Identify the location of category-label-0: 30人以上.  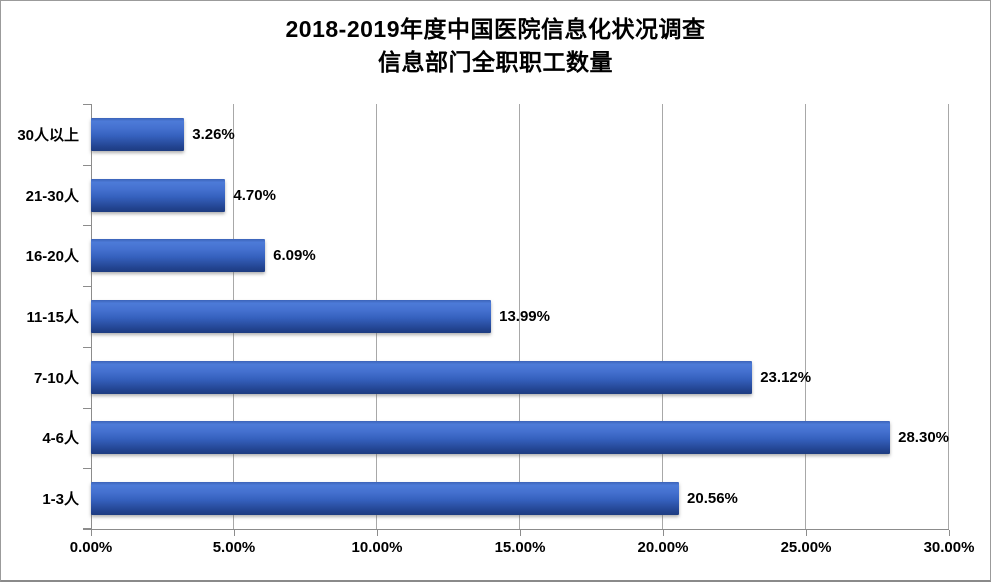
(48, 135).